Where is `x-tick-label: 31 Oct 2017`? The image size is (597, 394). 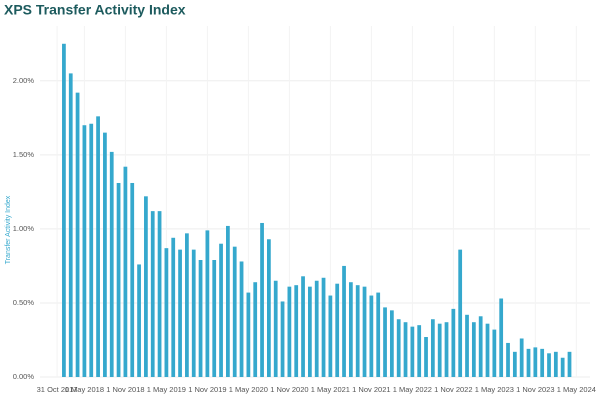
x-tick-label: 31 Oct 2017 is located at coordinates (57, 389).